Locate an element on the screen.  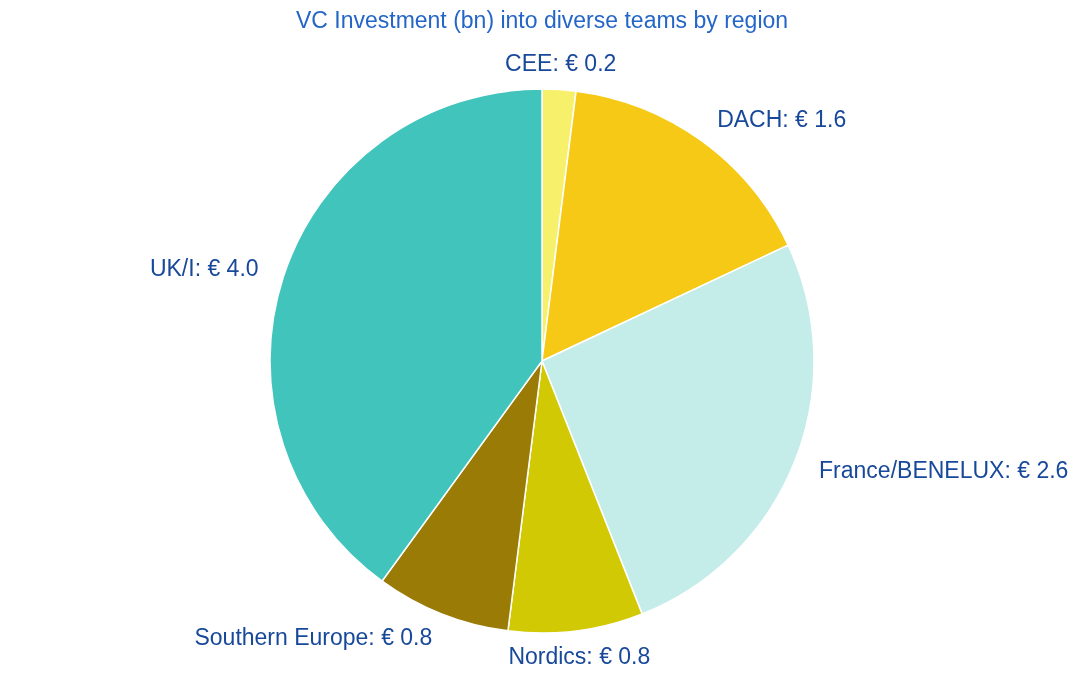
slice-label: France/BENELUX: € 2.6 is located at coordinates (944, 469).